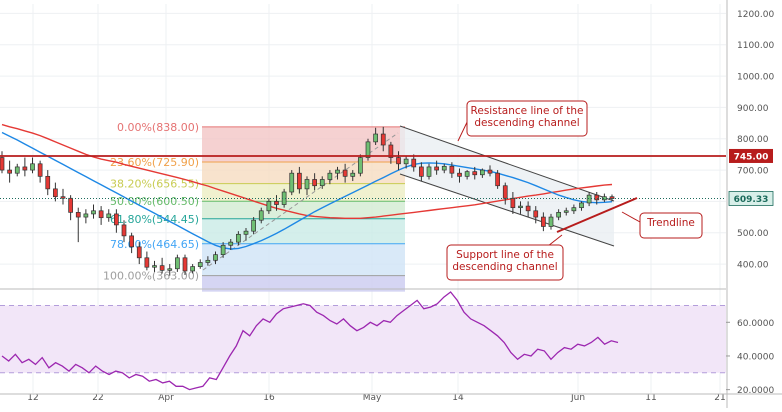 The height and width of the screenshot is (412, 782). I want to click on y-tick-label: 1200.00, so click(755, 15).